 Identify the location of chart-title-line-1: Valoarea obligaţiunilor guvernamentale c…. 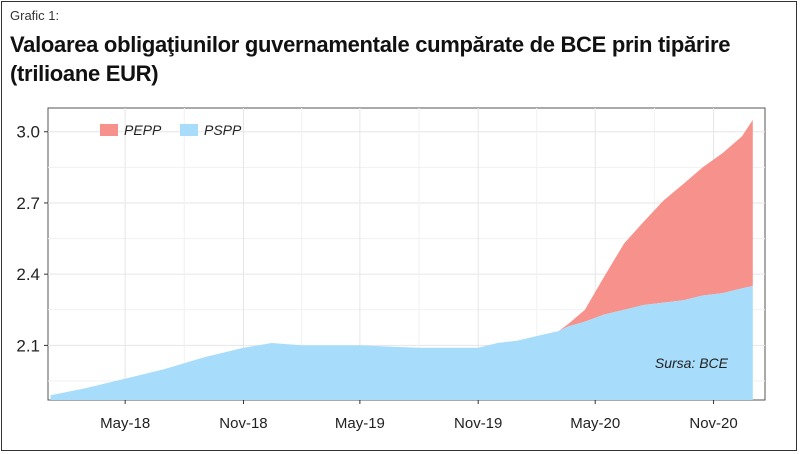
(370, 44).